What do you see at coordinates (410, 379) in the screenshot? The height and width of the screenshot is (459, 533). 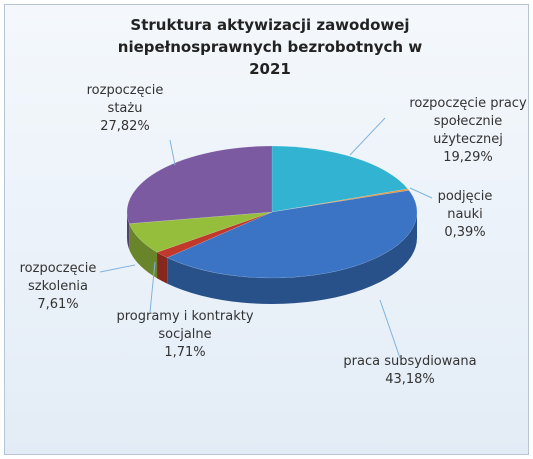 I see `value-label: 43,18%` at bounding box center [410, 379].